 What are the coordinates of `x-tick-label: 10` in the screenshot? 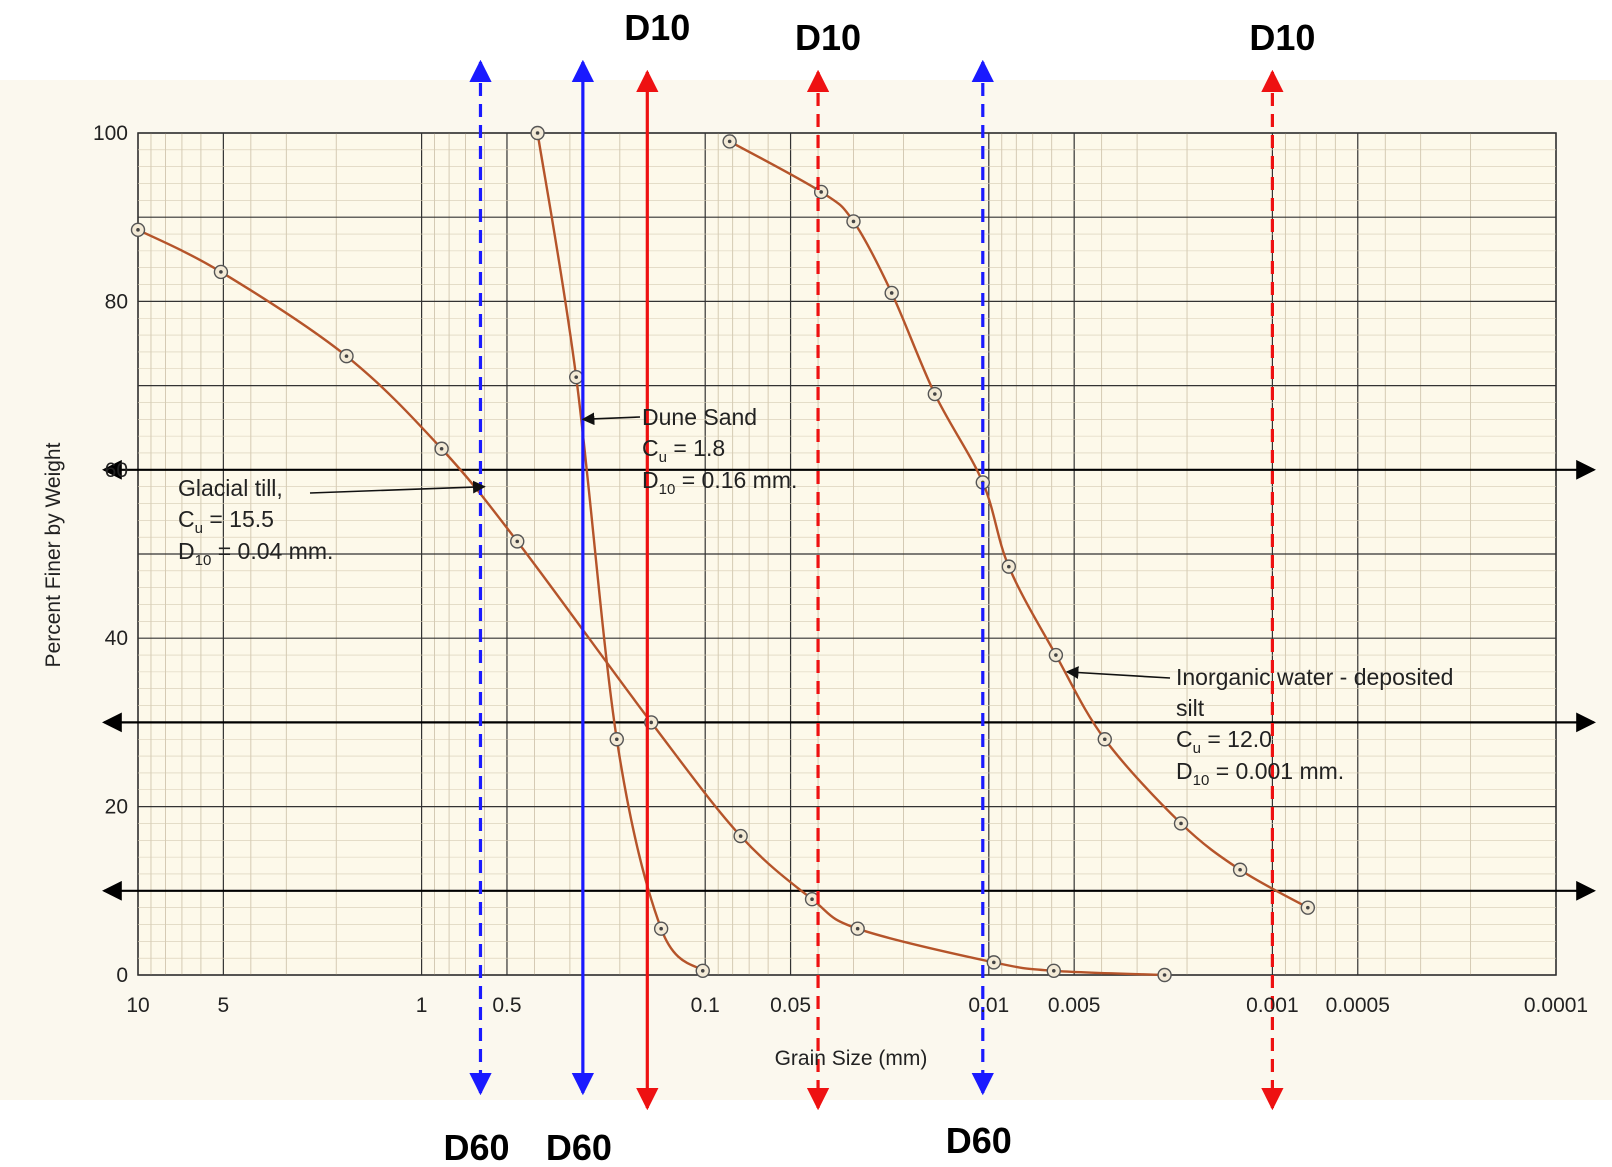 It's located at (137, 1005).